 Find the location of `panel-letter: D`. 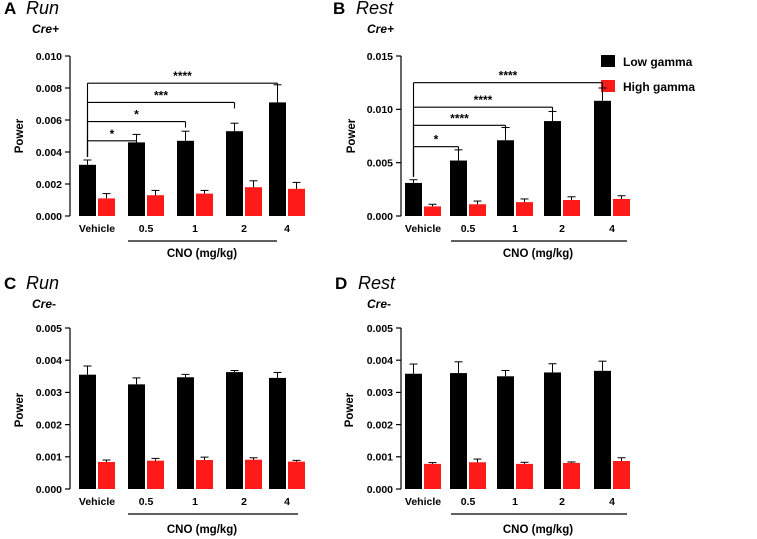

panel-letter: D is located at coordinates (341, 283).